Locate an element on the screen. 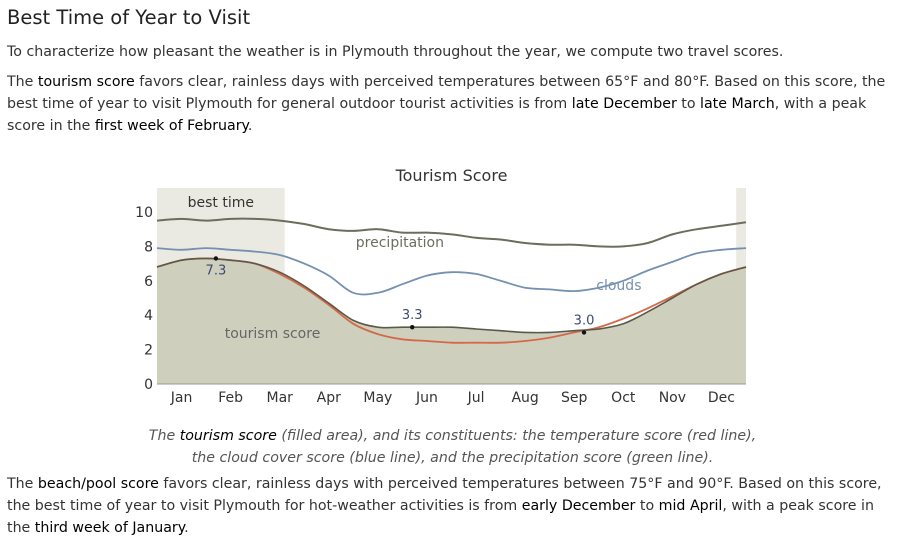 The height and width of the screenshot is (552, 907). score-lines is located at coordinates (451, 280).